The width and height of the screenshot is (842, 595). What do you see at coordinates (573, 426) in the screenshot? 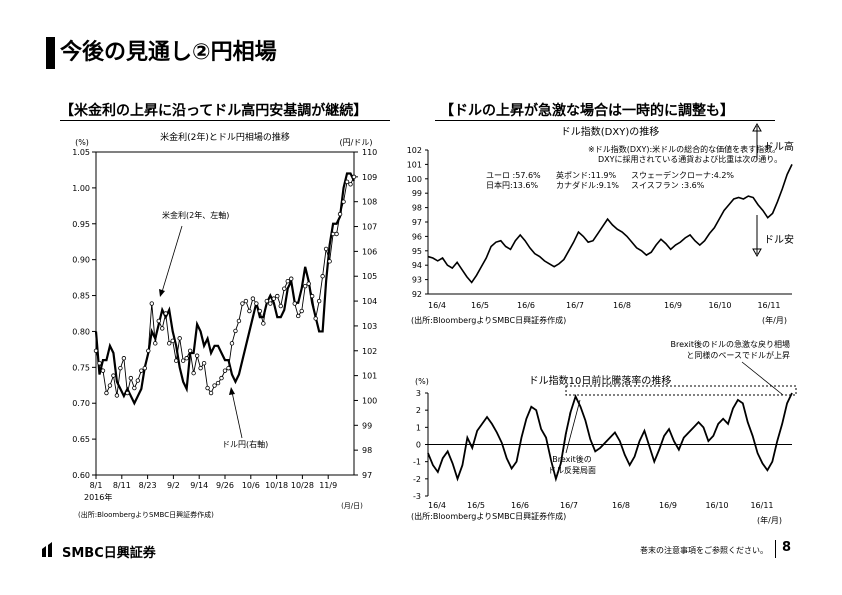
I see `brexit-arrow-b` at bounding box center [573, 426].